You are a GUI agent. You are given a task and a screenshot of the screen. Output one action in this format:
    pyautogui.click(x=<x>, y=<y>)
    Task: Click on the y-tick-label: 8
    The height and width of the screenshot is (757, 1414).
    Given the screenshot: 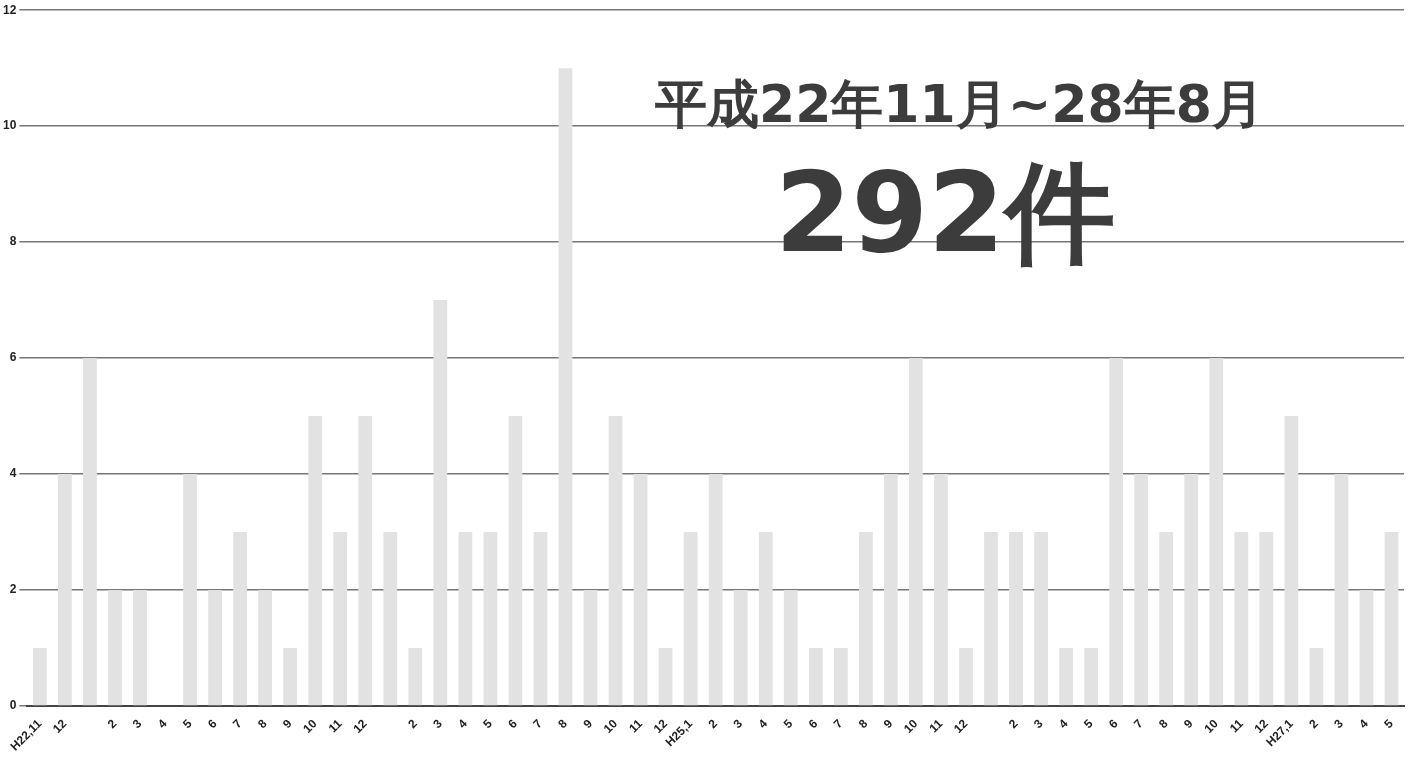 What is the action you would take?
    pyautogui.click(x=13, y=241)
    